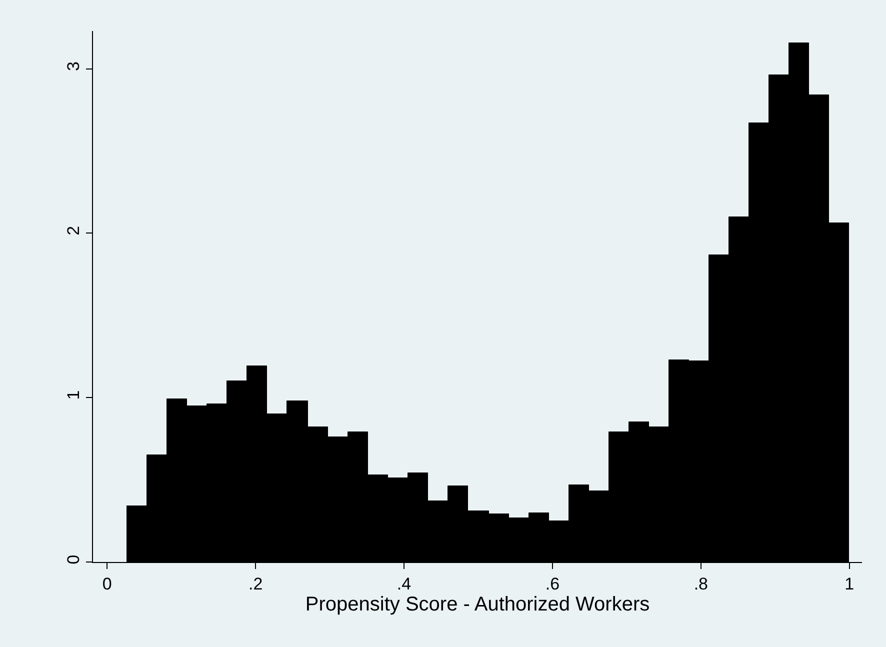 This screenshot has width=886, height=647. What do you see at coordinates (74, 66) in the screenshot?
I see `y-tick-label: 3` at bounding box center [74, 66].